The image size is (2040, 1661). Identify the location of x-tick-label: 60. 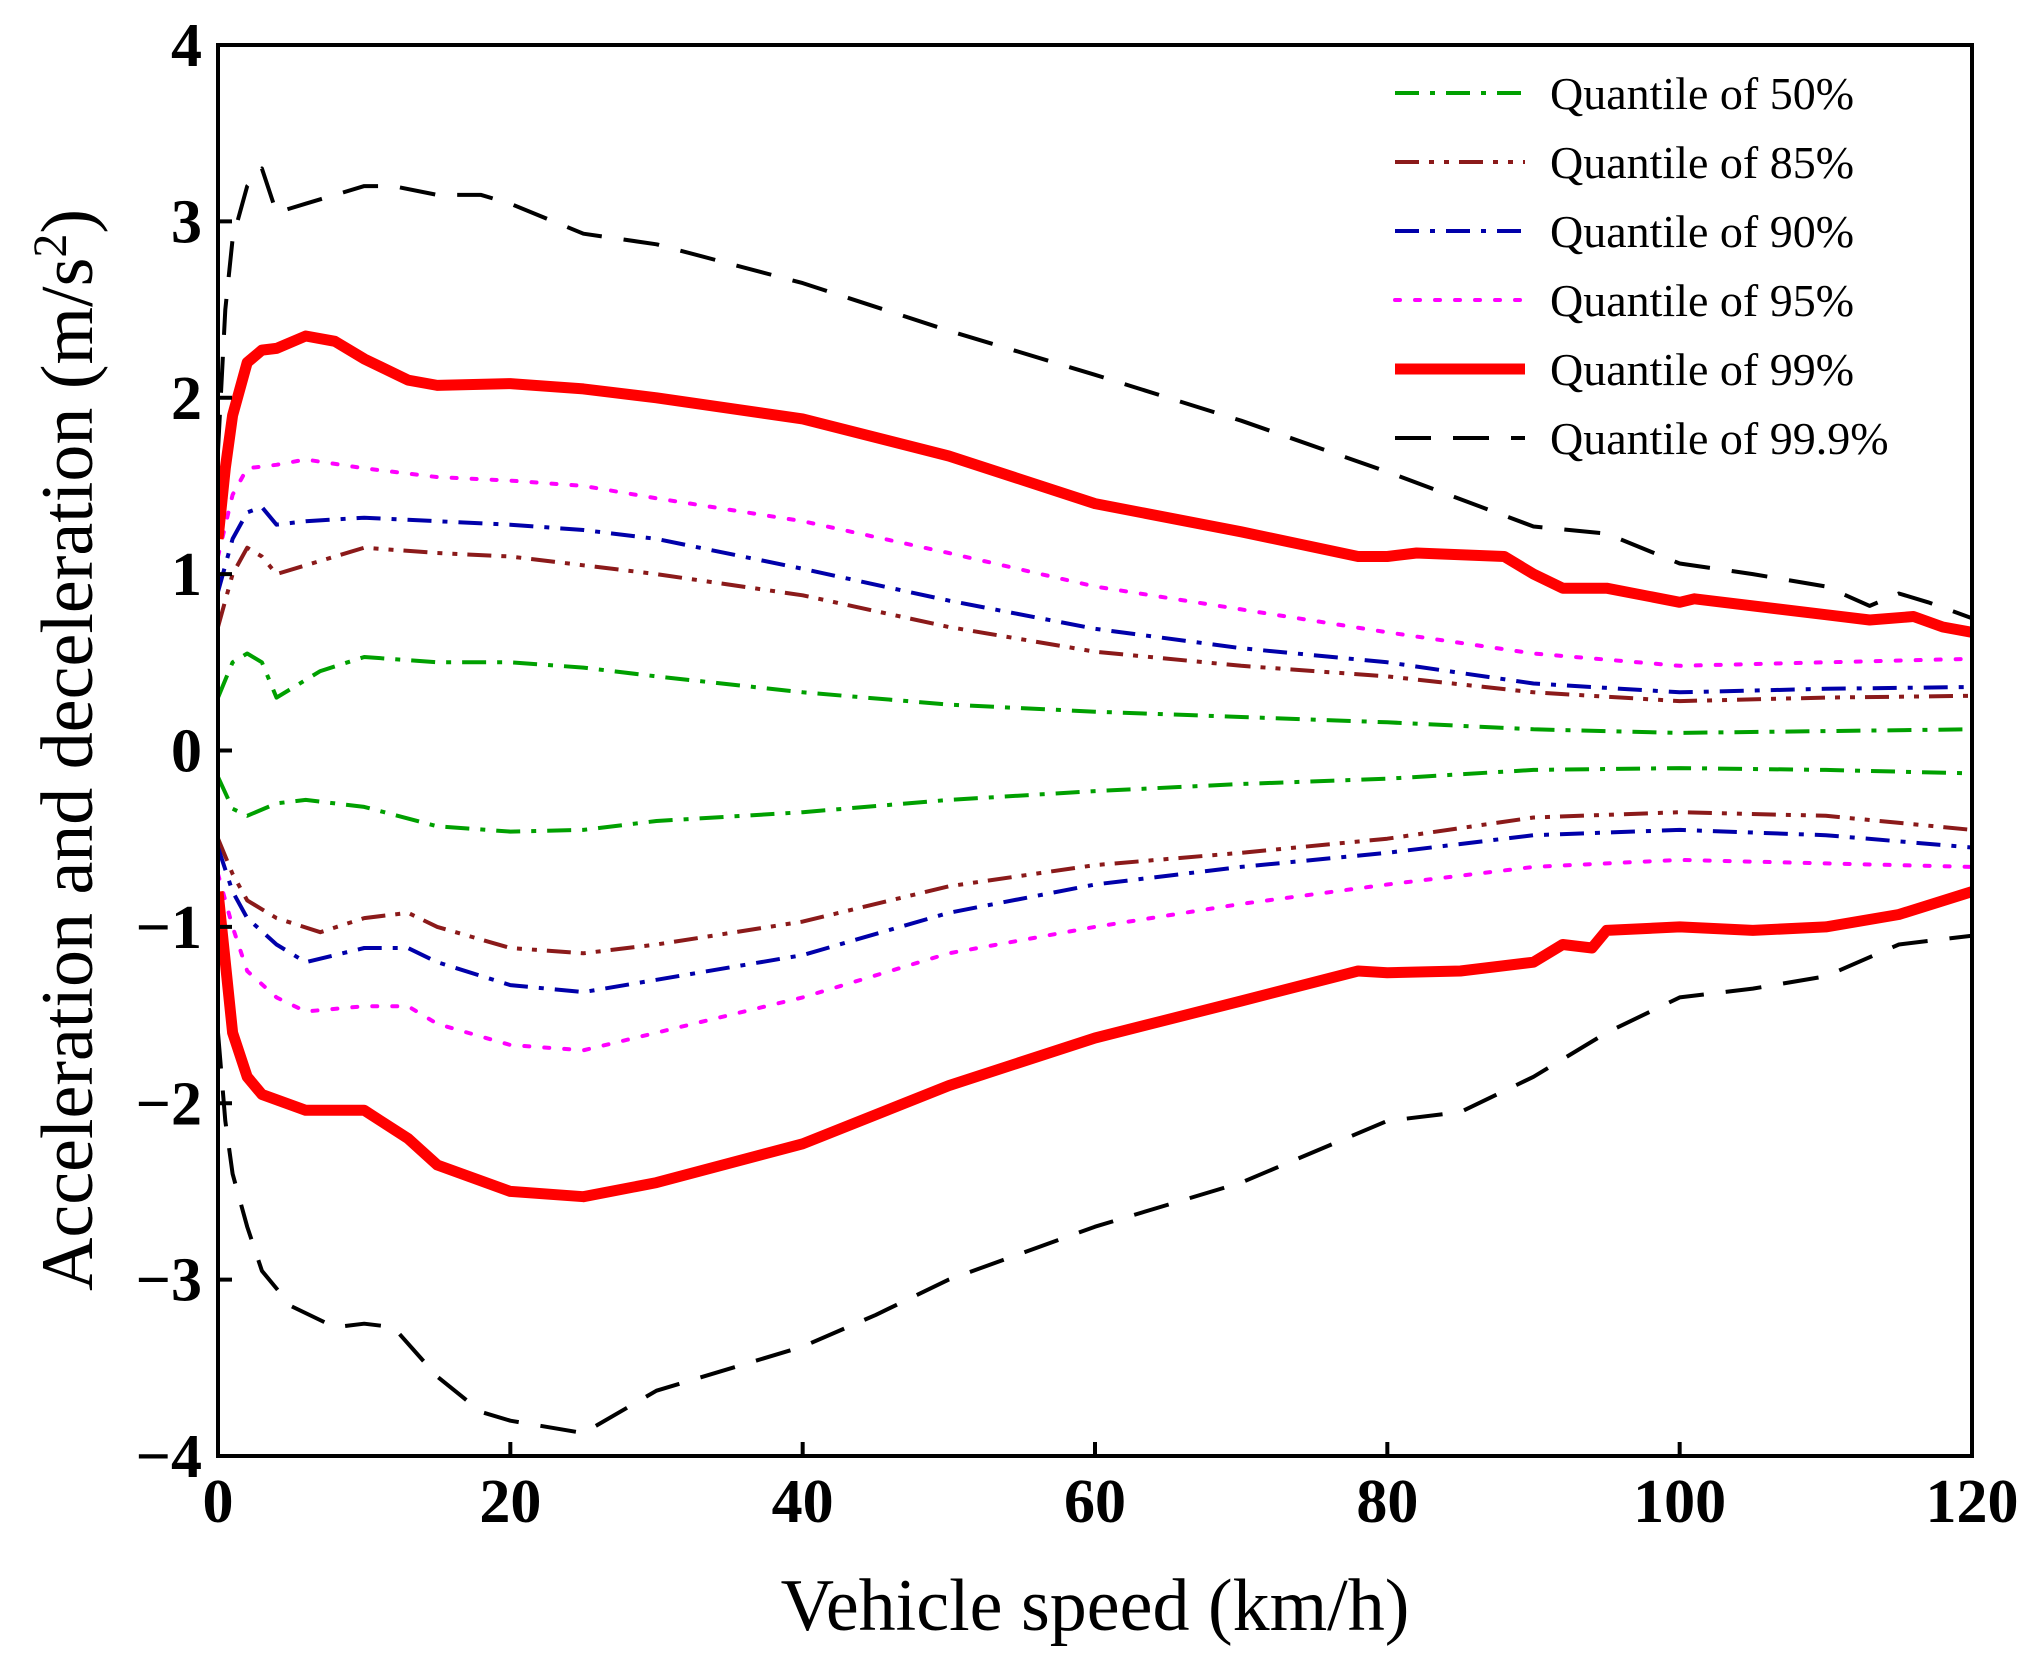
(1095, 1502).